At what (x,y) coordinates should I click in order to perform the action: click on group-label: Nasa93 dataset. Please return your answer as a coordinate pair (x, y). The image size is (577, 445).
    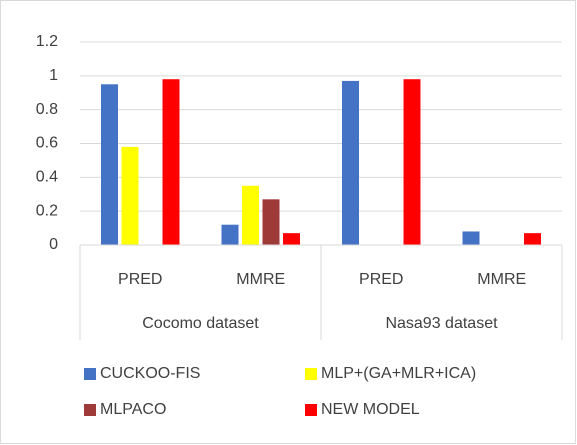
    Looking at the image, I should click on (441, 323).